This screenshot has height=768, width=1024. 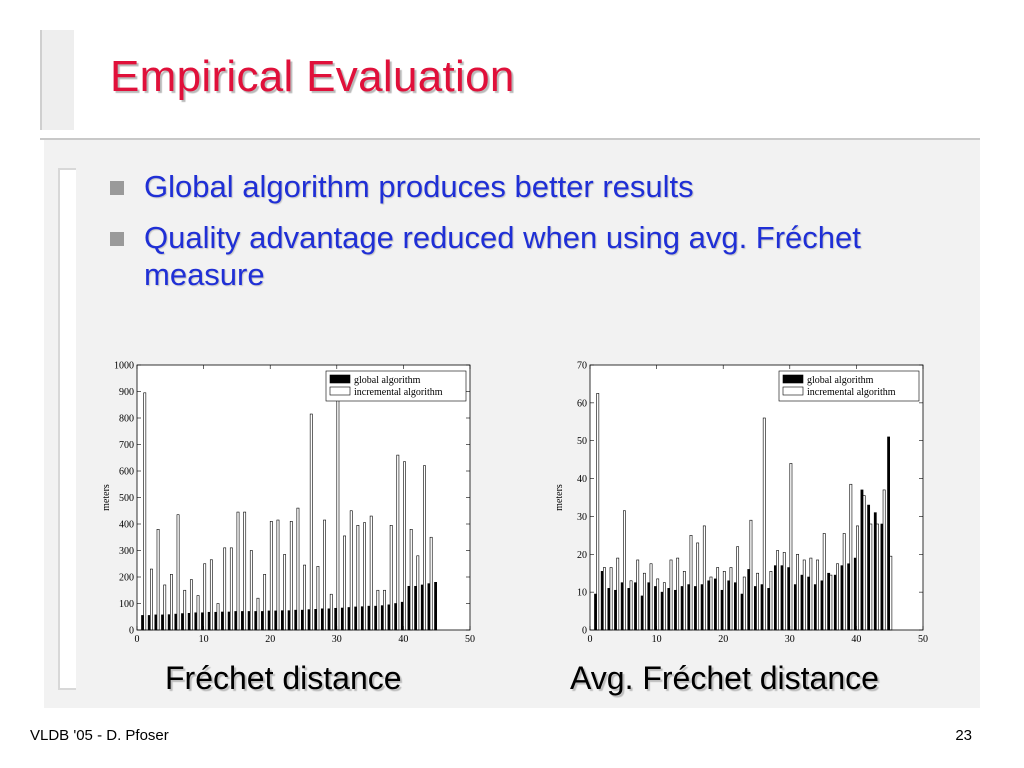 What do you see at coordinates (582, 366) in the screenshot?
I see `y-tick-label: 70` at bounding box center [582, 366].